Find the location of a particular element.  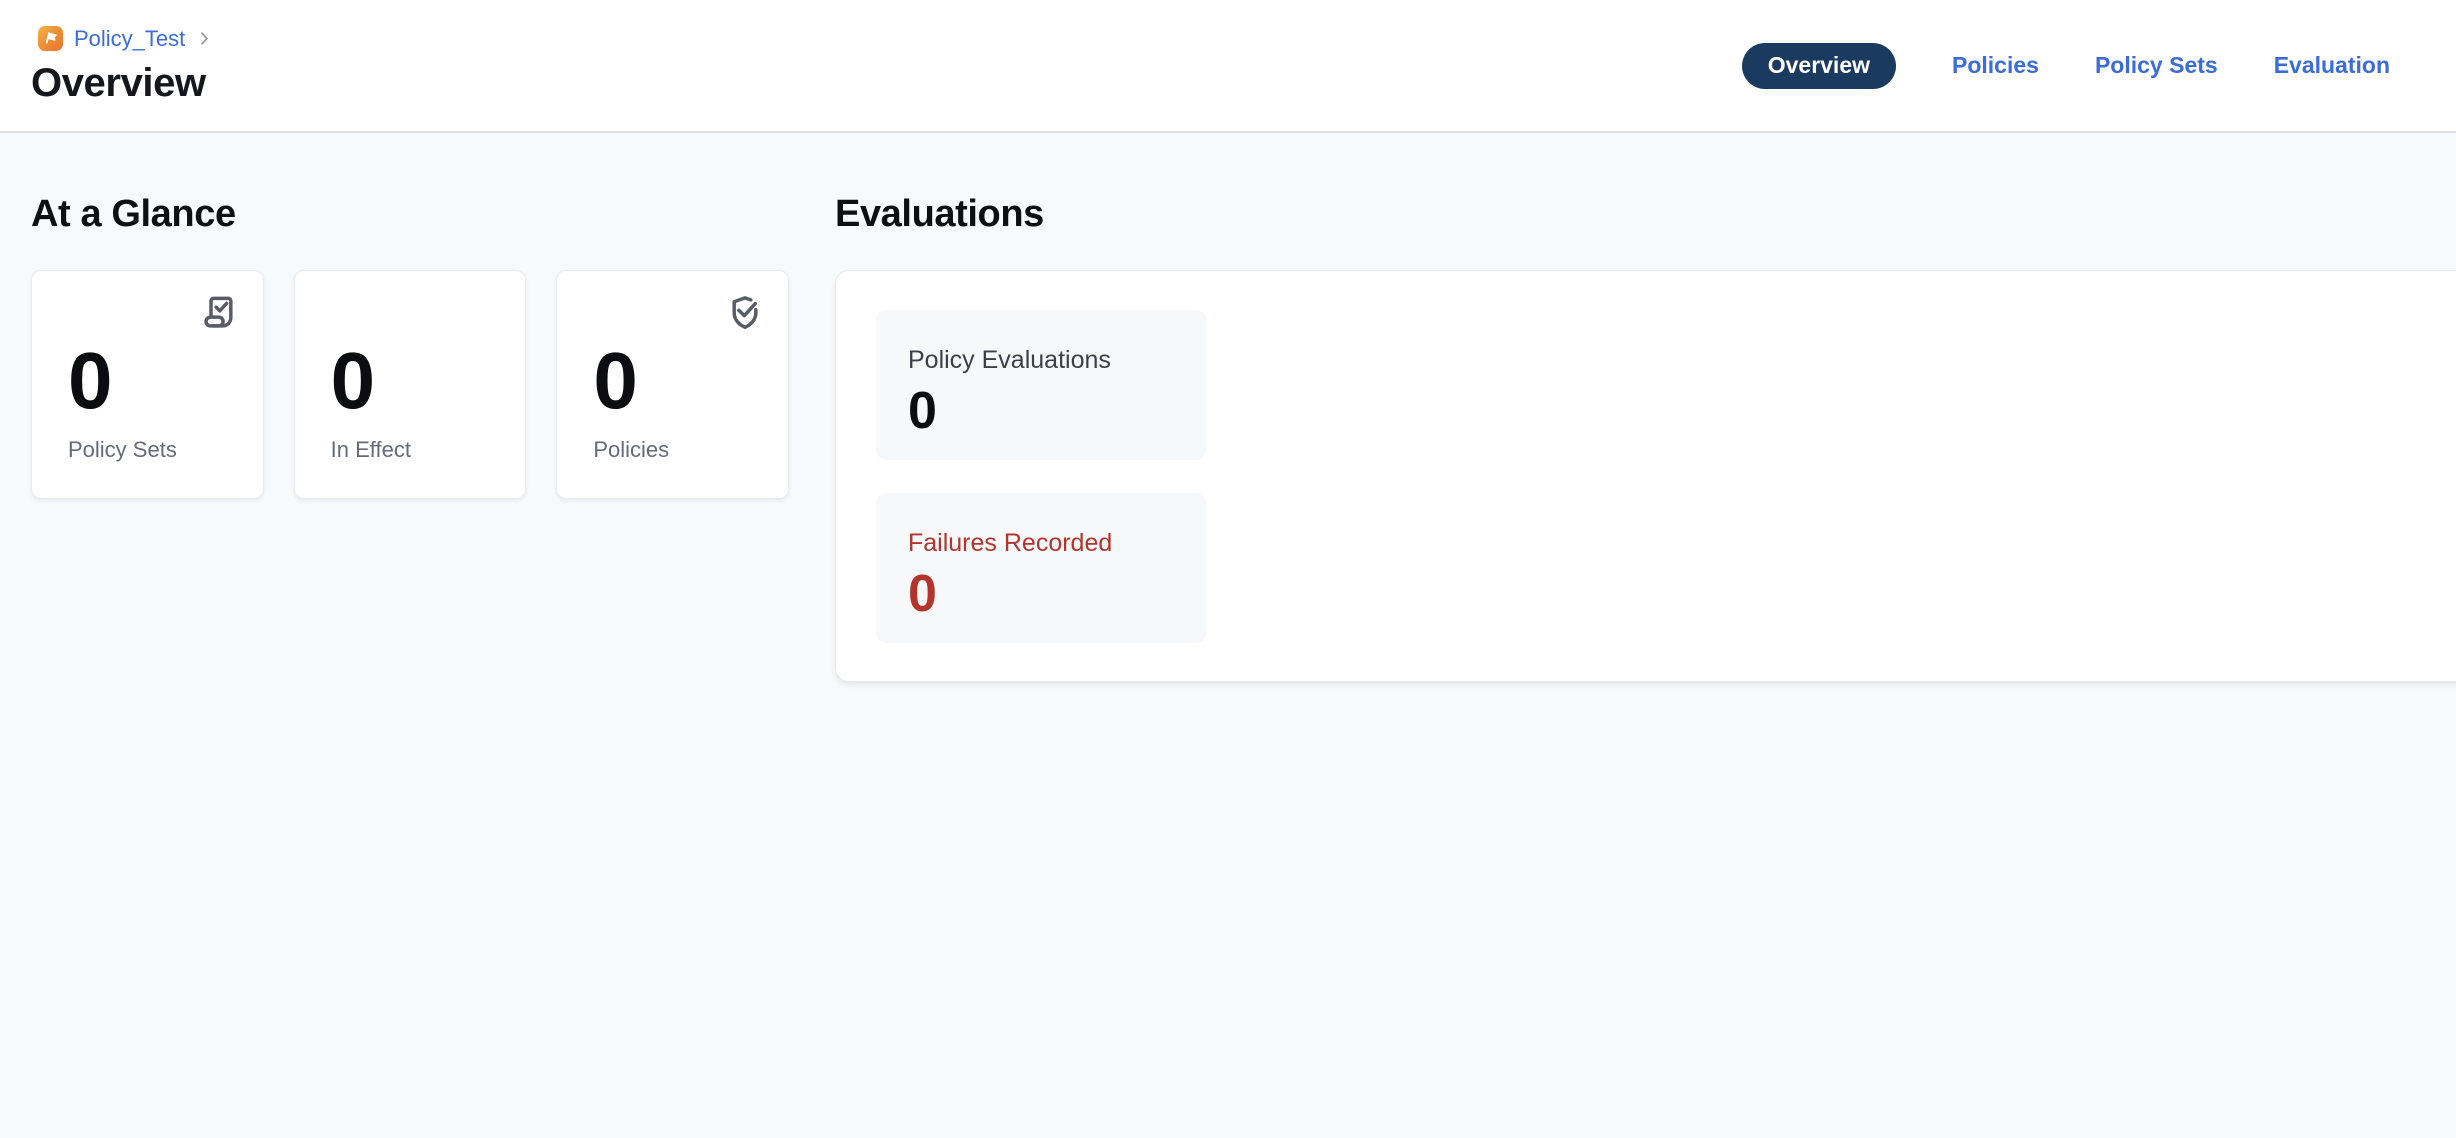

stat-label-policies: Policies is located at coordinates (631, 449).